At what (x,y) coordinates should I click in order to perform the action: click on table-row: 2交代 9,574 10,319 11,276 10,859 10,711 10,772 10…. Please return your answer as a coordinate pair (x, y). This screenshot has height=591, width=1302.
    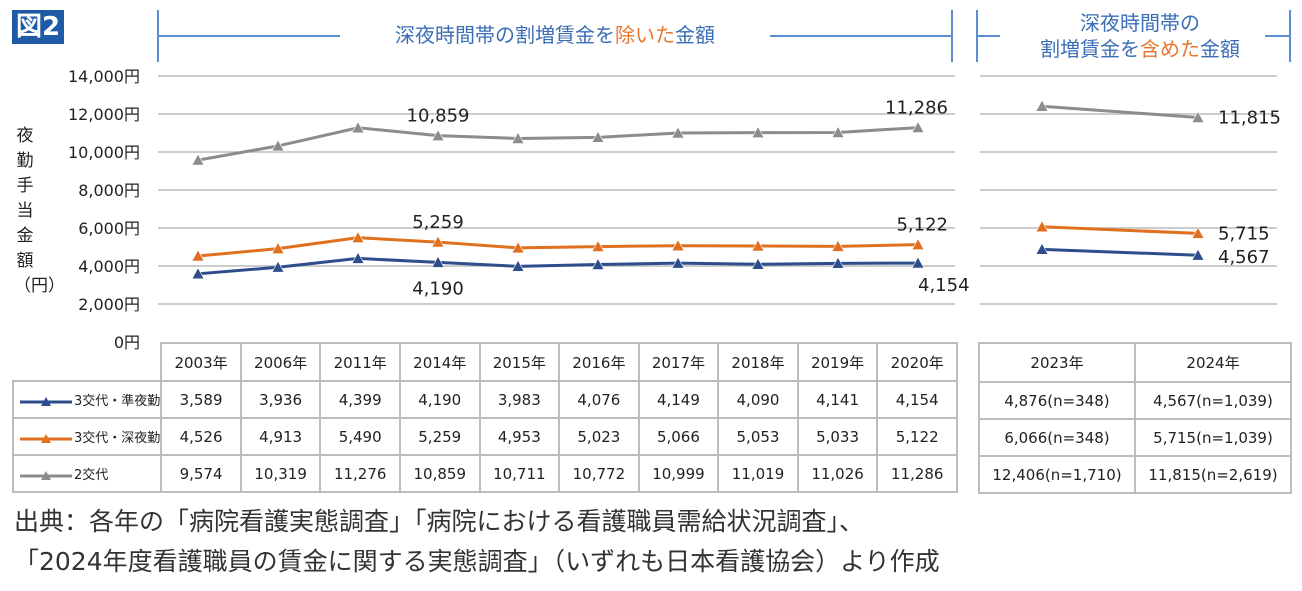
    Looking at the image, I should click on (484, 473).